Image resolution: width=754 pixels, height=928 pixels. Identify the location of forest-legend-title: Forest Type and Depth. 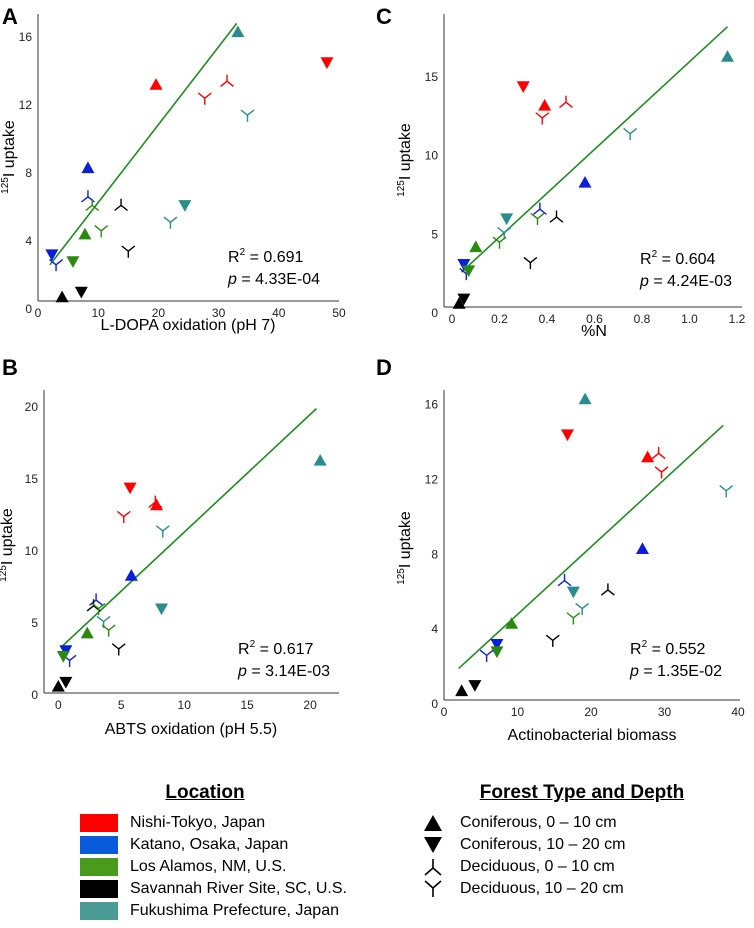
(582, 792).